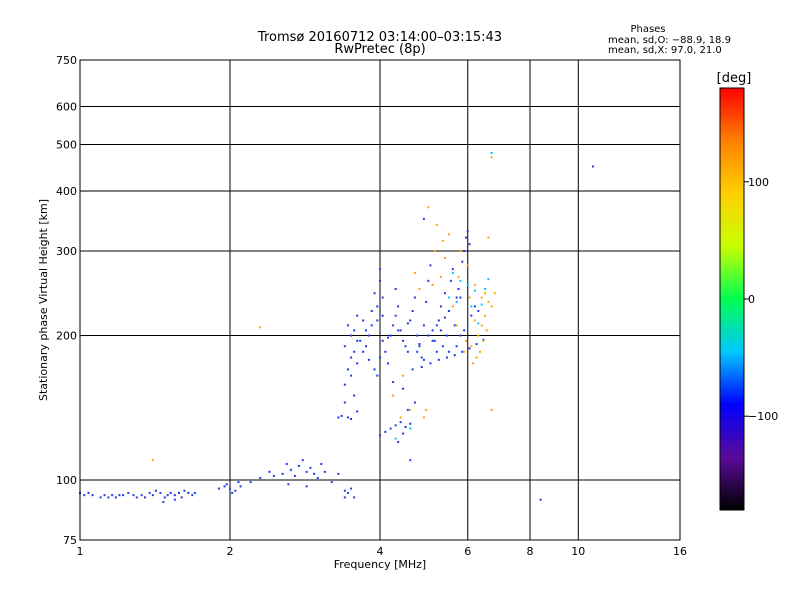  I want to click on colorbar-tick-label: 100, so click(758, 182).